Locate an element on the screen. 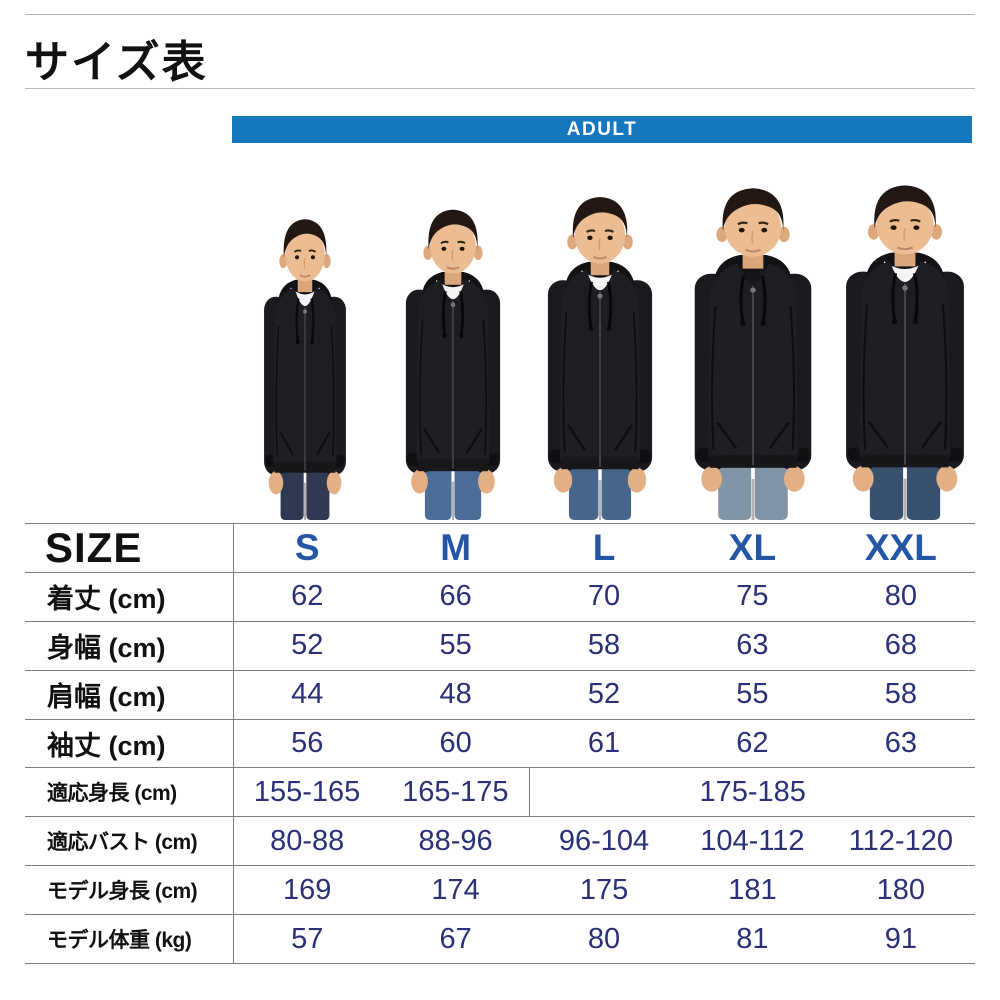 The width and height of the screenshot is (1000, 1000). table-row: モデル身長 (cm) 169 174 175 181 180 is located at coordinates (500, 889).